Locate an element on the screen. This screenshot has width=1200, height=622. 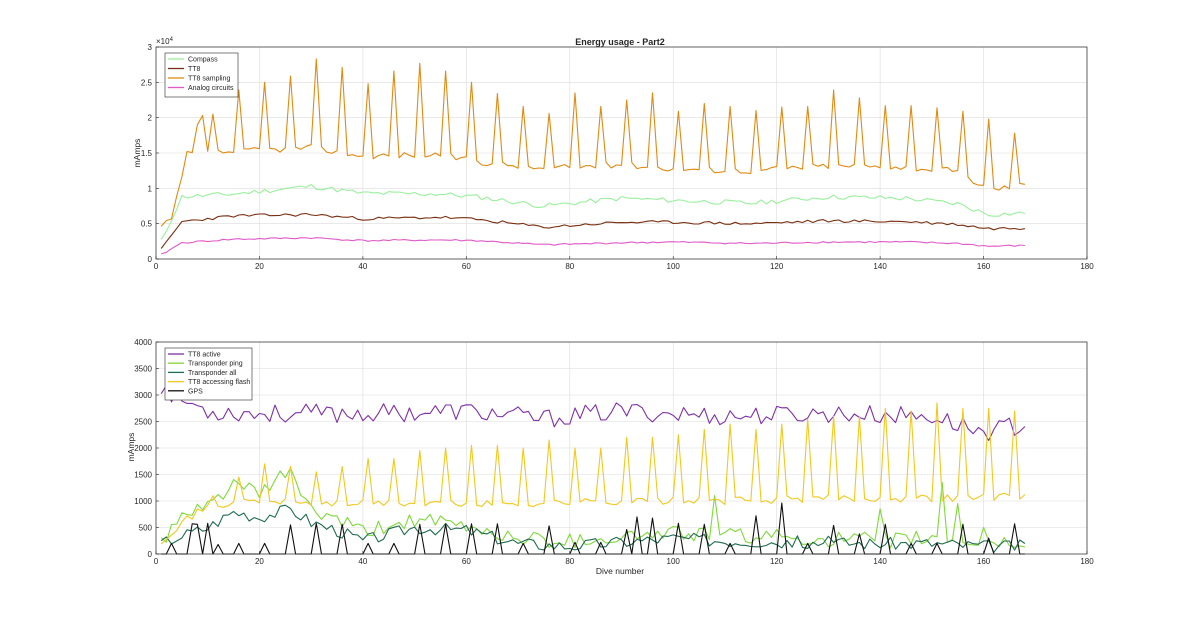
y-tick-label: 1000 is located at coordinates (143, 501).